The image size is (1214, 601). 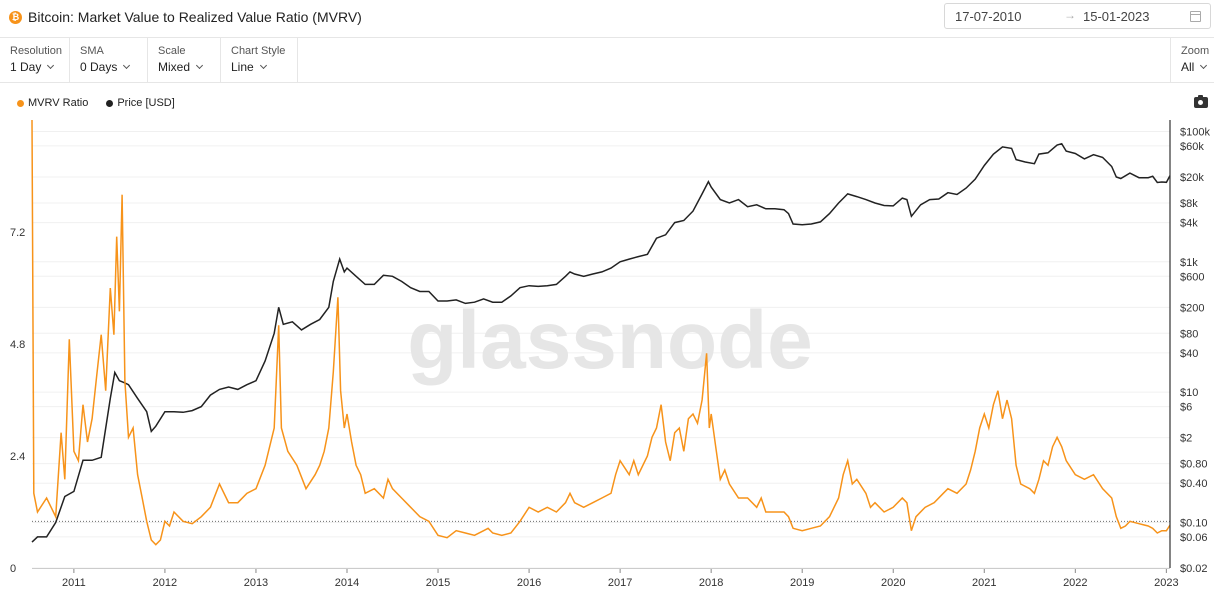 I want to click on scale-value-text: Mixed, so click(x=174, y=67).